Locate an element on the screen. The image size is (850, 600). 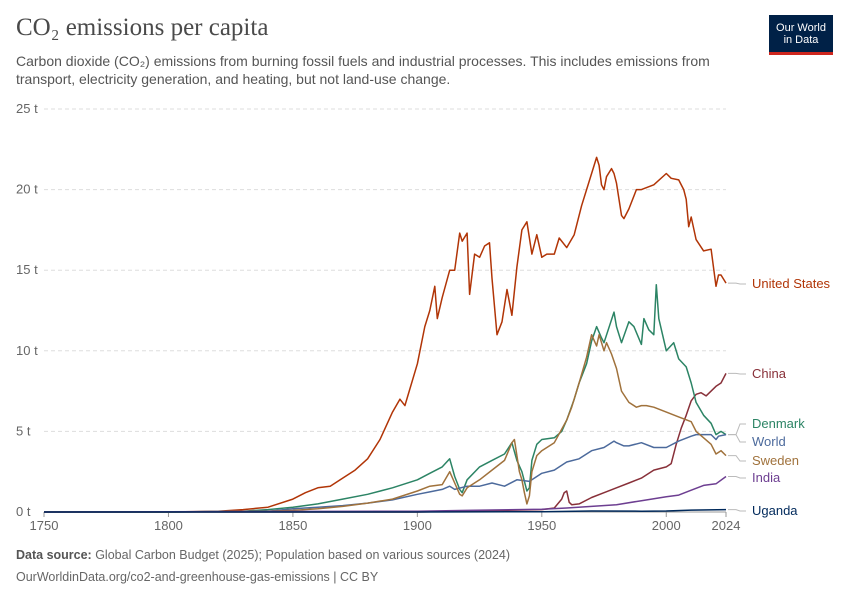
y-tick-label: 25 t is located at coordinates (27, 108).